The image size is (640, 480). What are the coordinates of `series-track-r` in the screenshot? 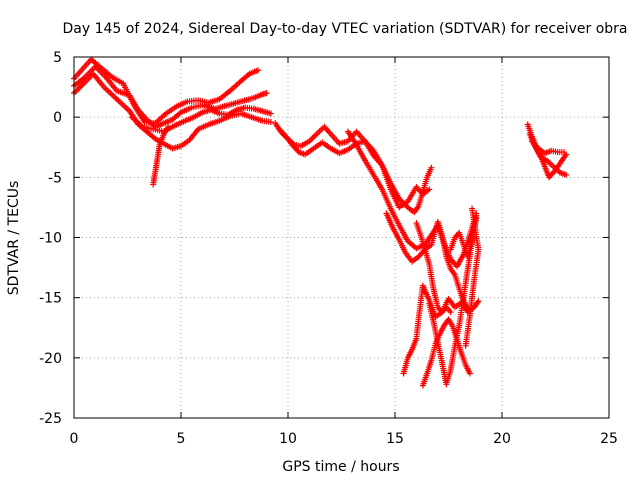 It's located at (548, 147).